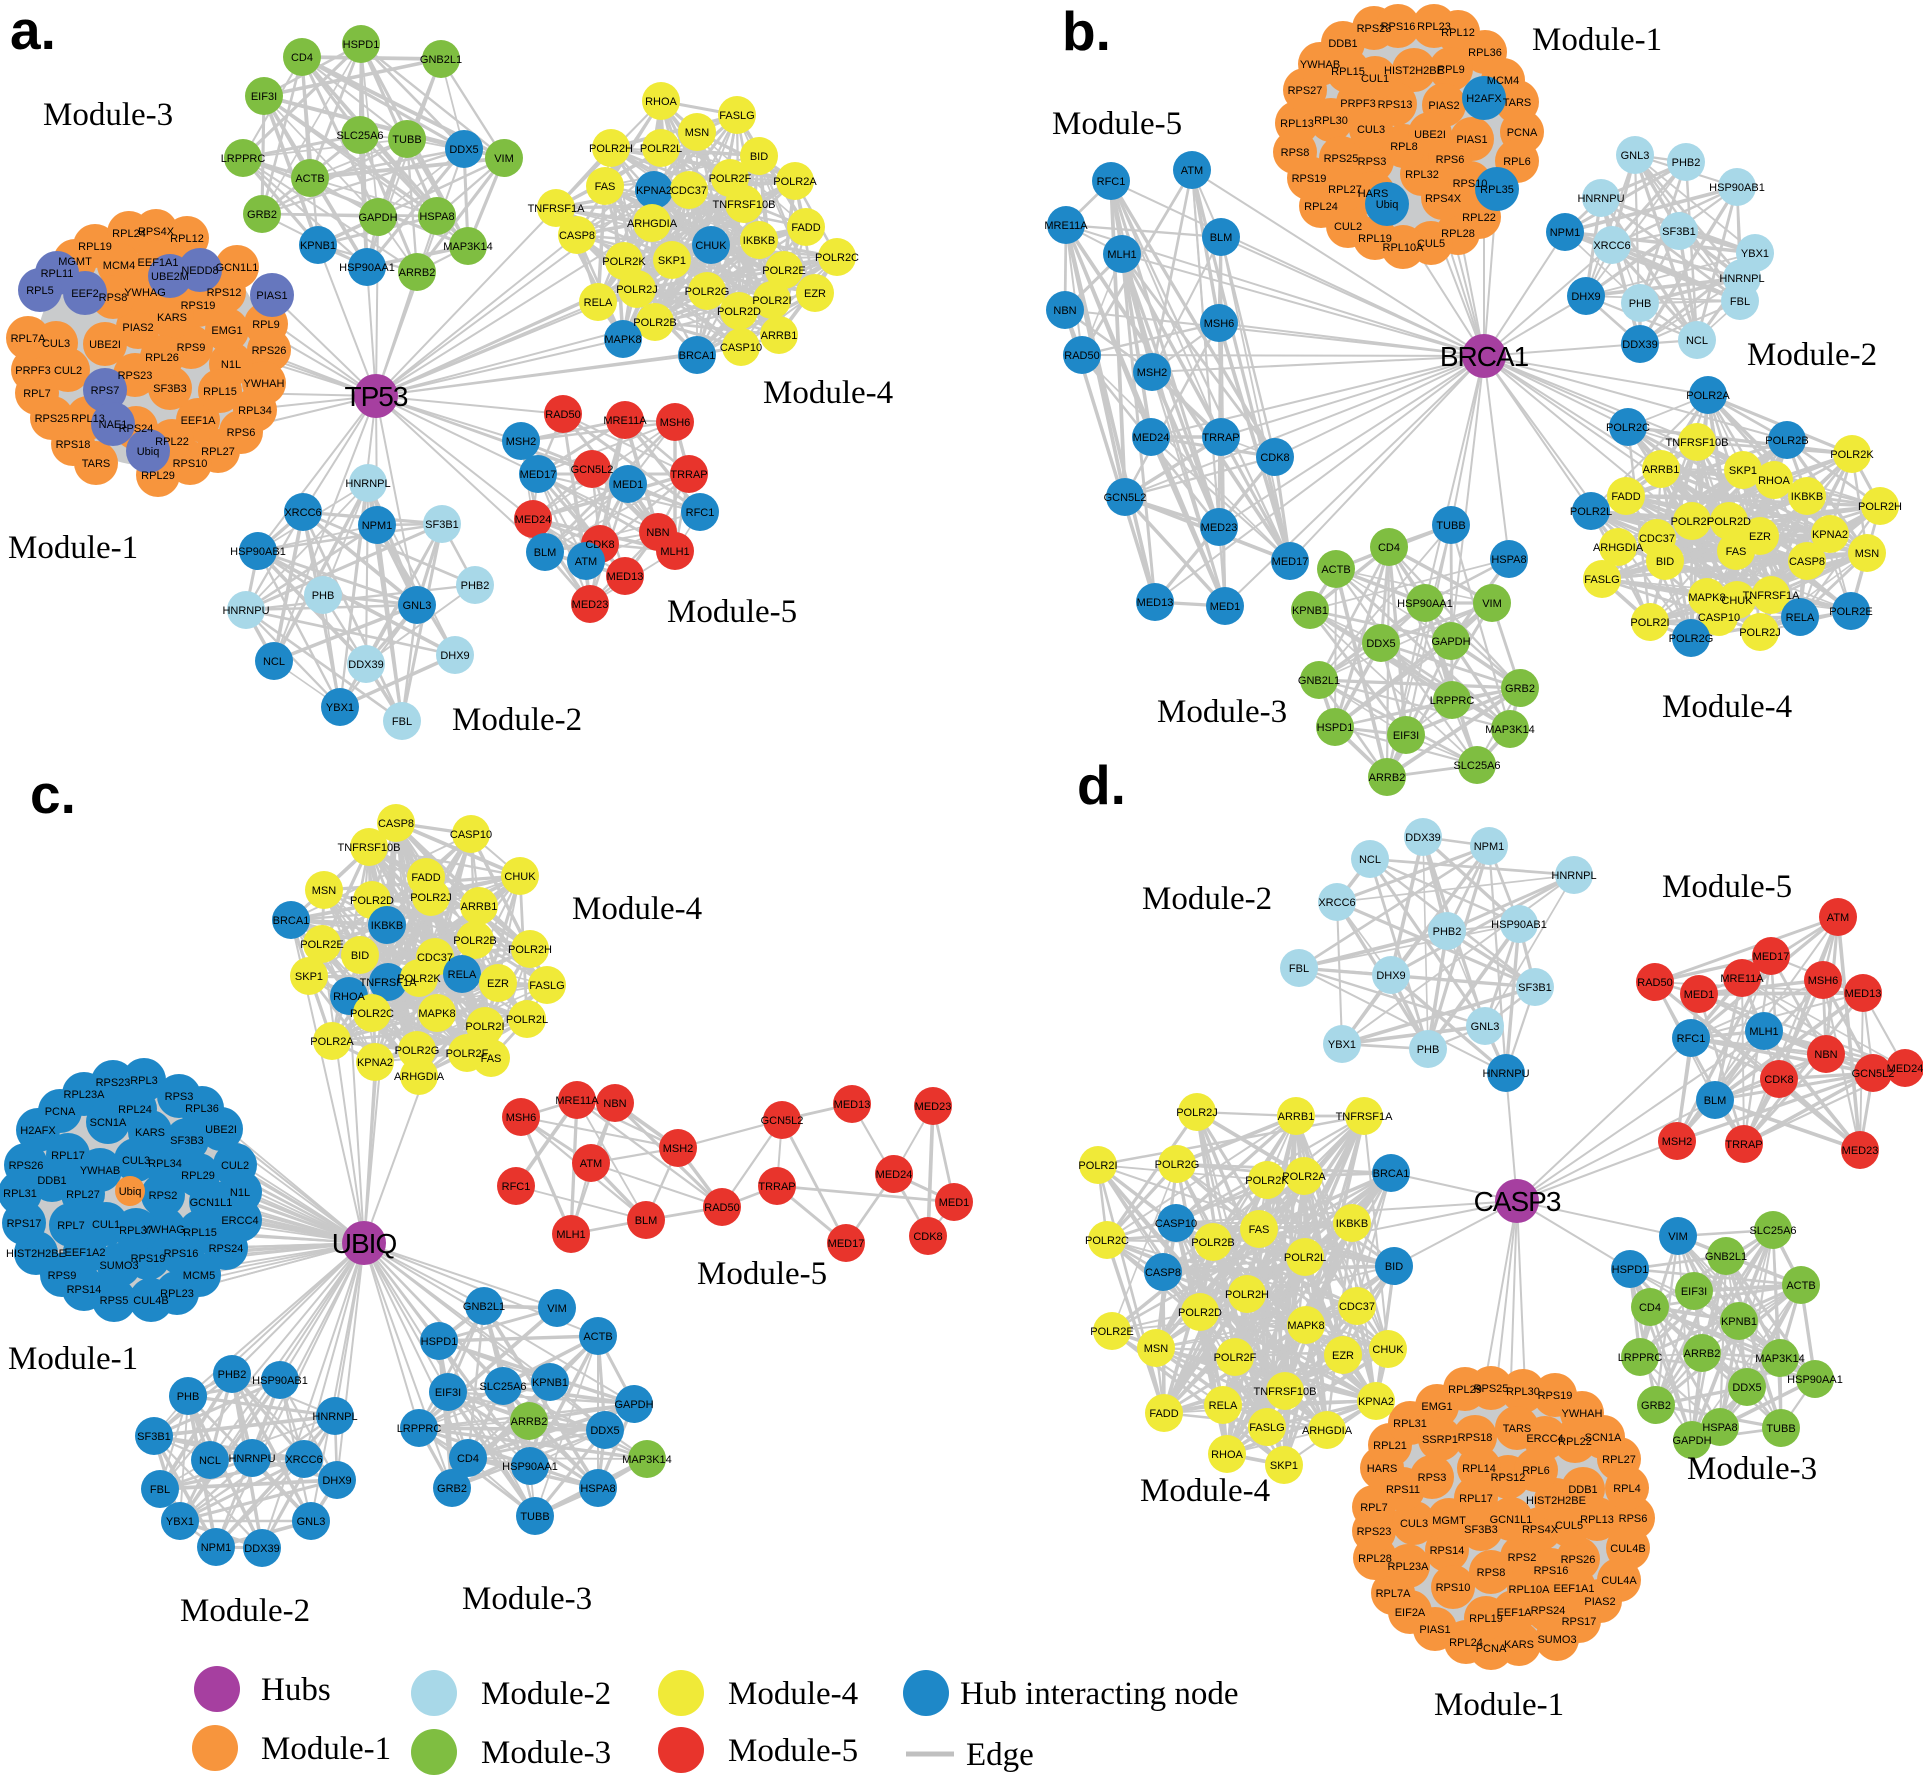 This screenshot has height=1775, width=1923. Describe the element at coordinates (1064, 311) in the screenshot. I see `svg-text: NBN` at that location.